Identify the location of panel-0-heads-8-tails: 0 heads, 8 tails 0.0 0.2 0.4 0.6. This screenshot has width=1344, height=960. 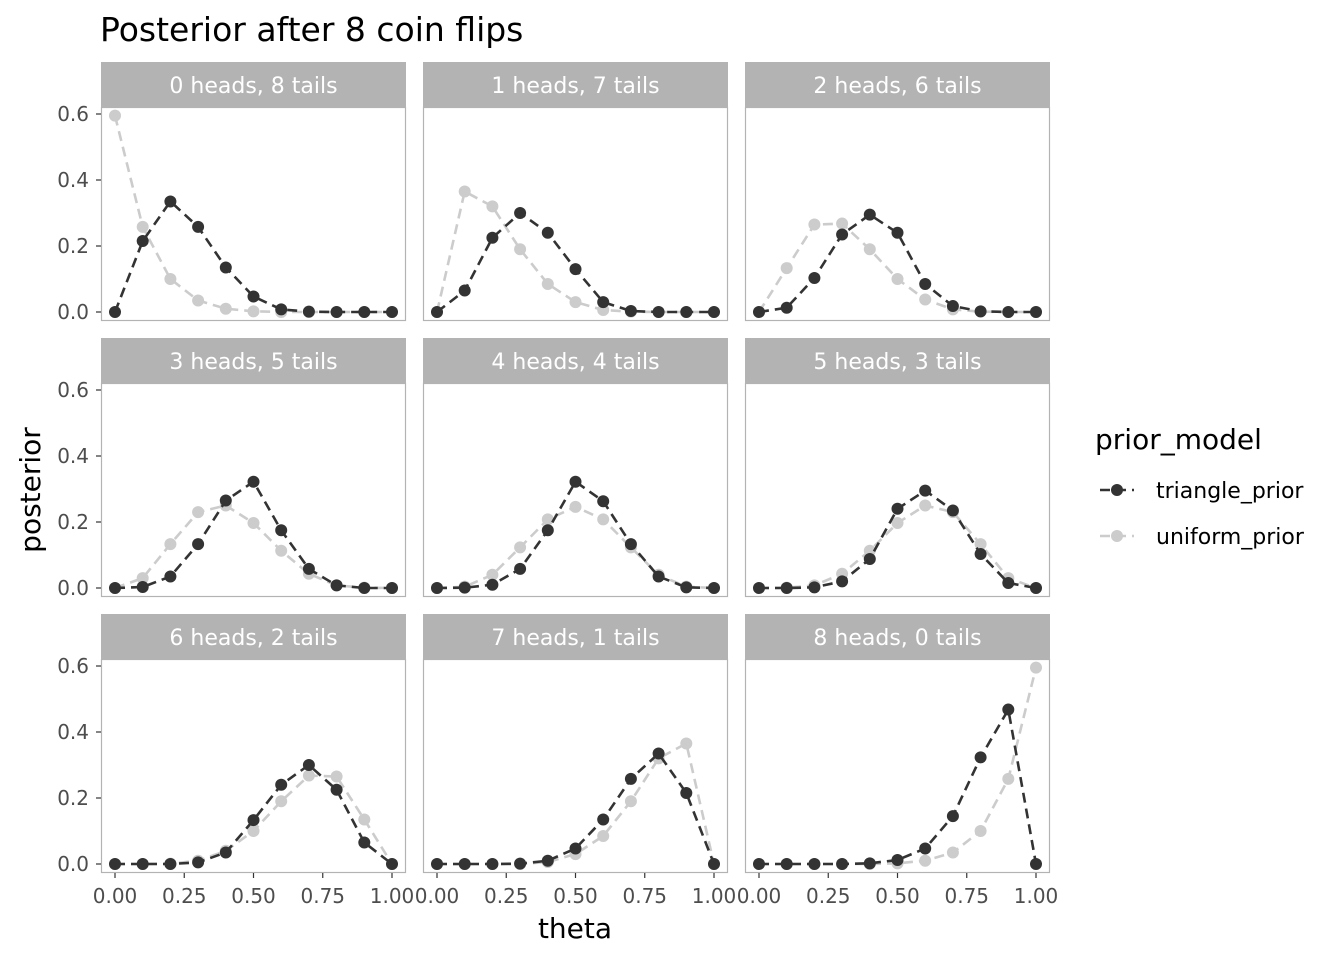
(232, 193).